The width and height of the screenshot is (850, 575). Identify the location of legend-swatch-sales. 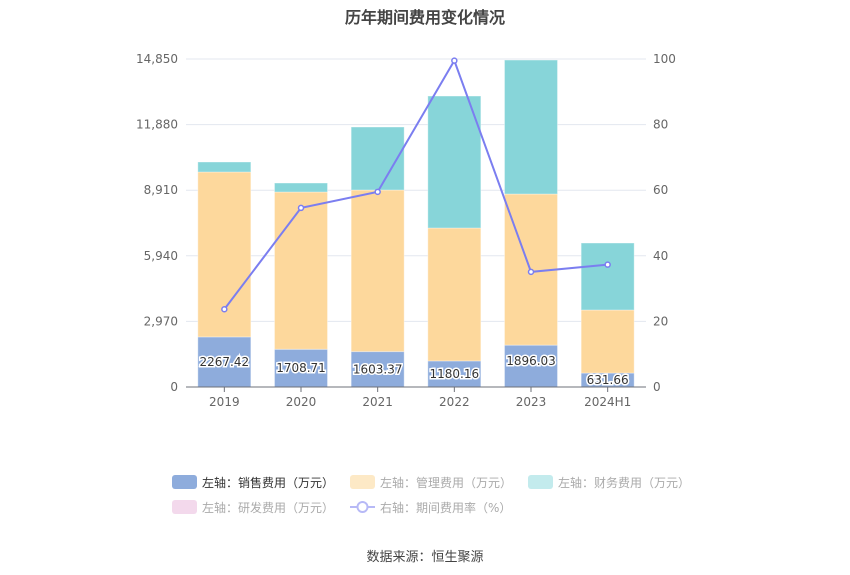
(184, 482).